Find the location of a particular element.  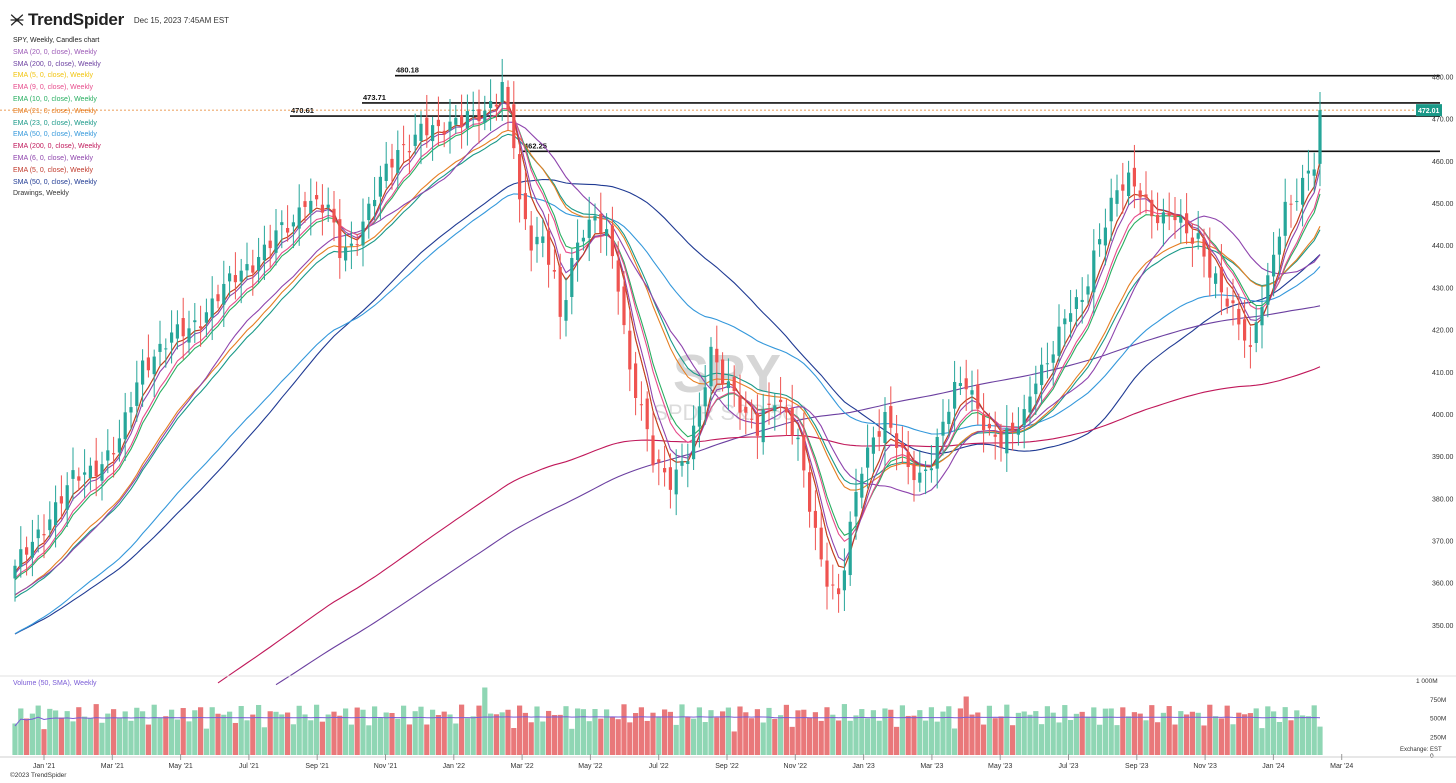

legend-item: Drawings, Weekly is located at coordinates (41, 194).